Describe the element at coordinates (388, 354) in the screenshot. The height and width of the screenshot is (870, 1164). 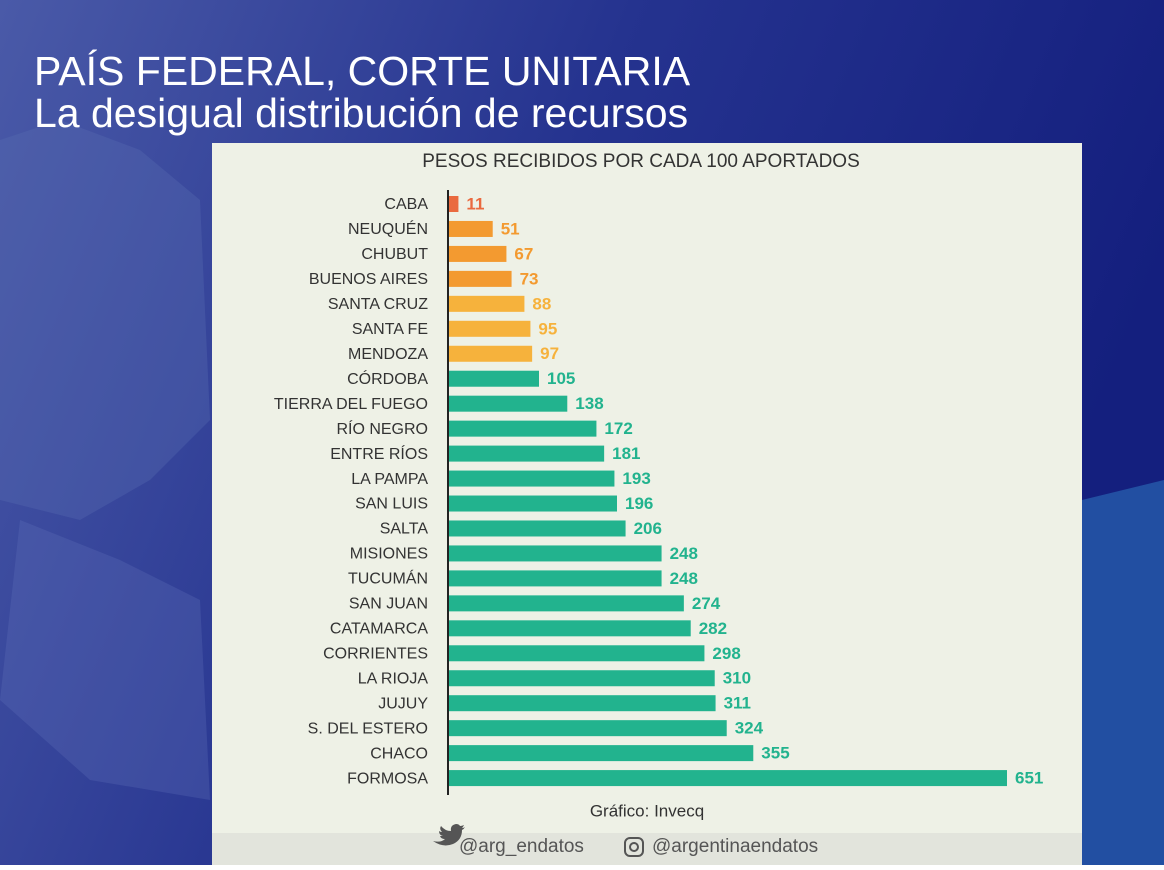
I see `category-label: MENDOZA` at that location.